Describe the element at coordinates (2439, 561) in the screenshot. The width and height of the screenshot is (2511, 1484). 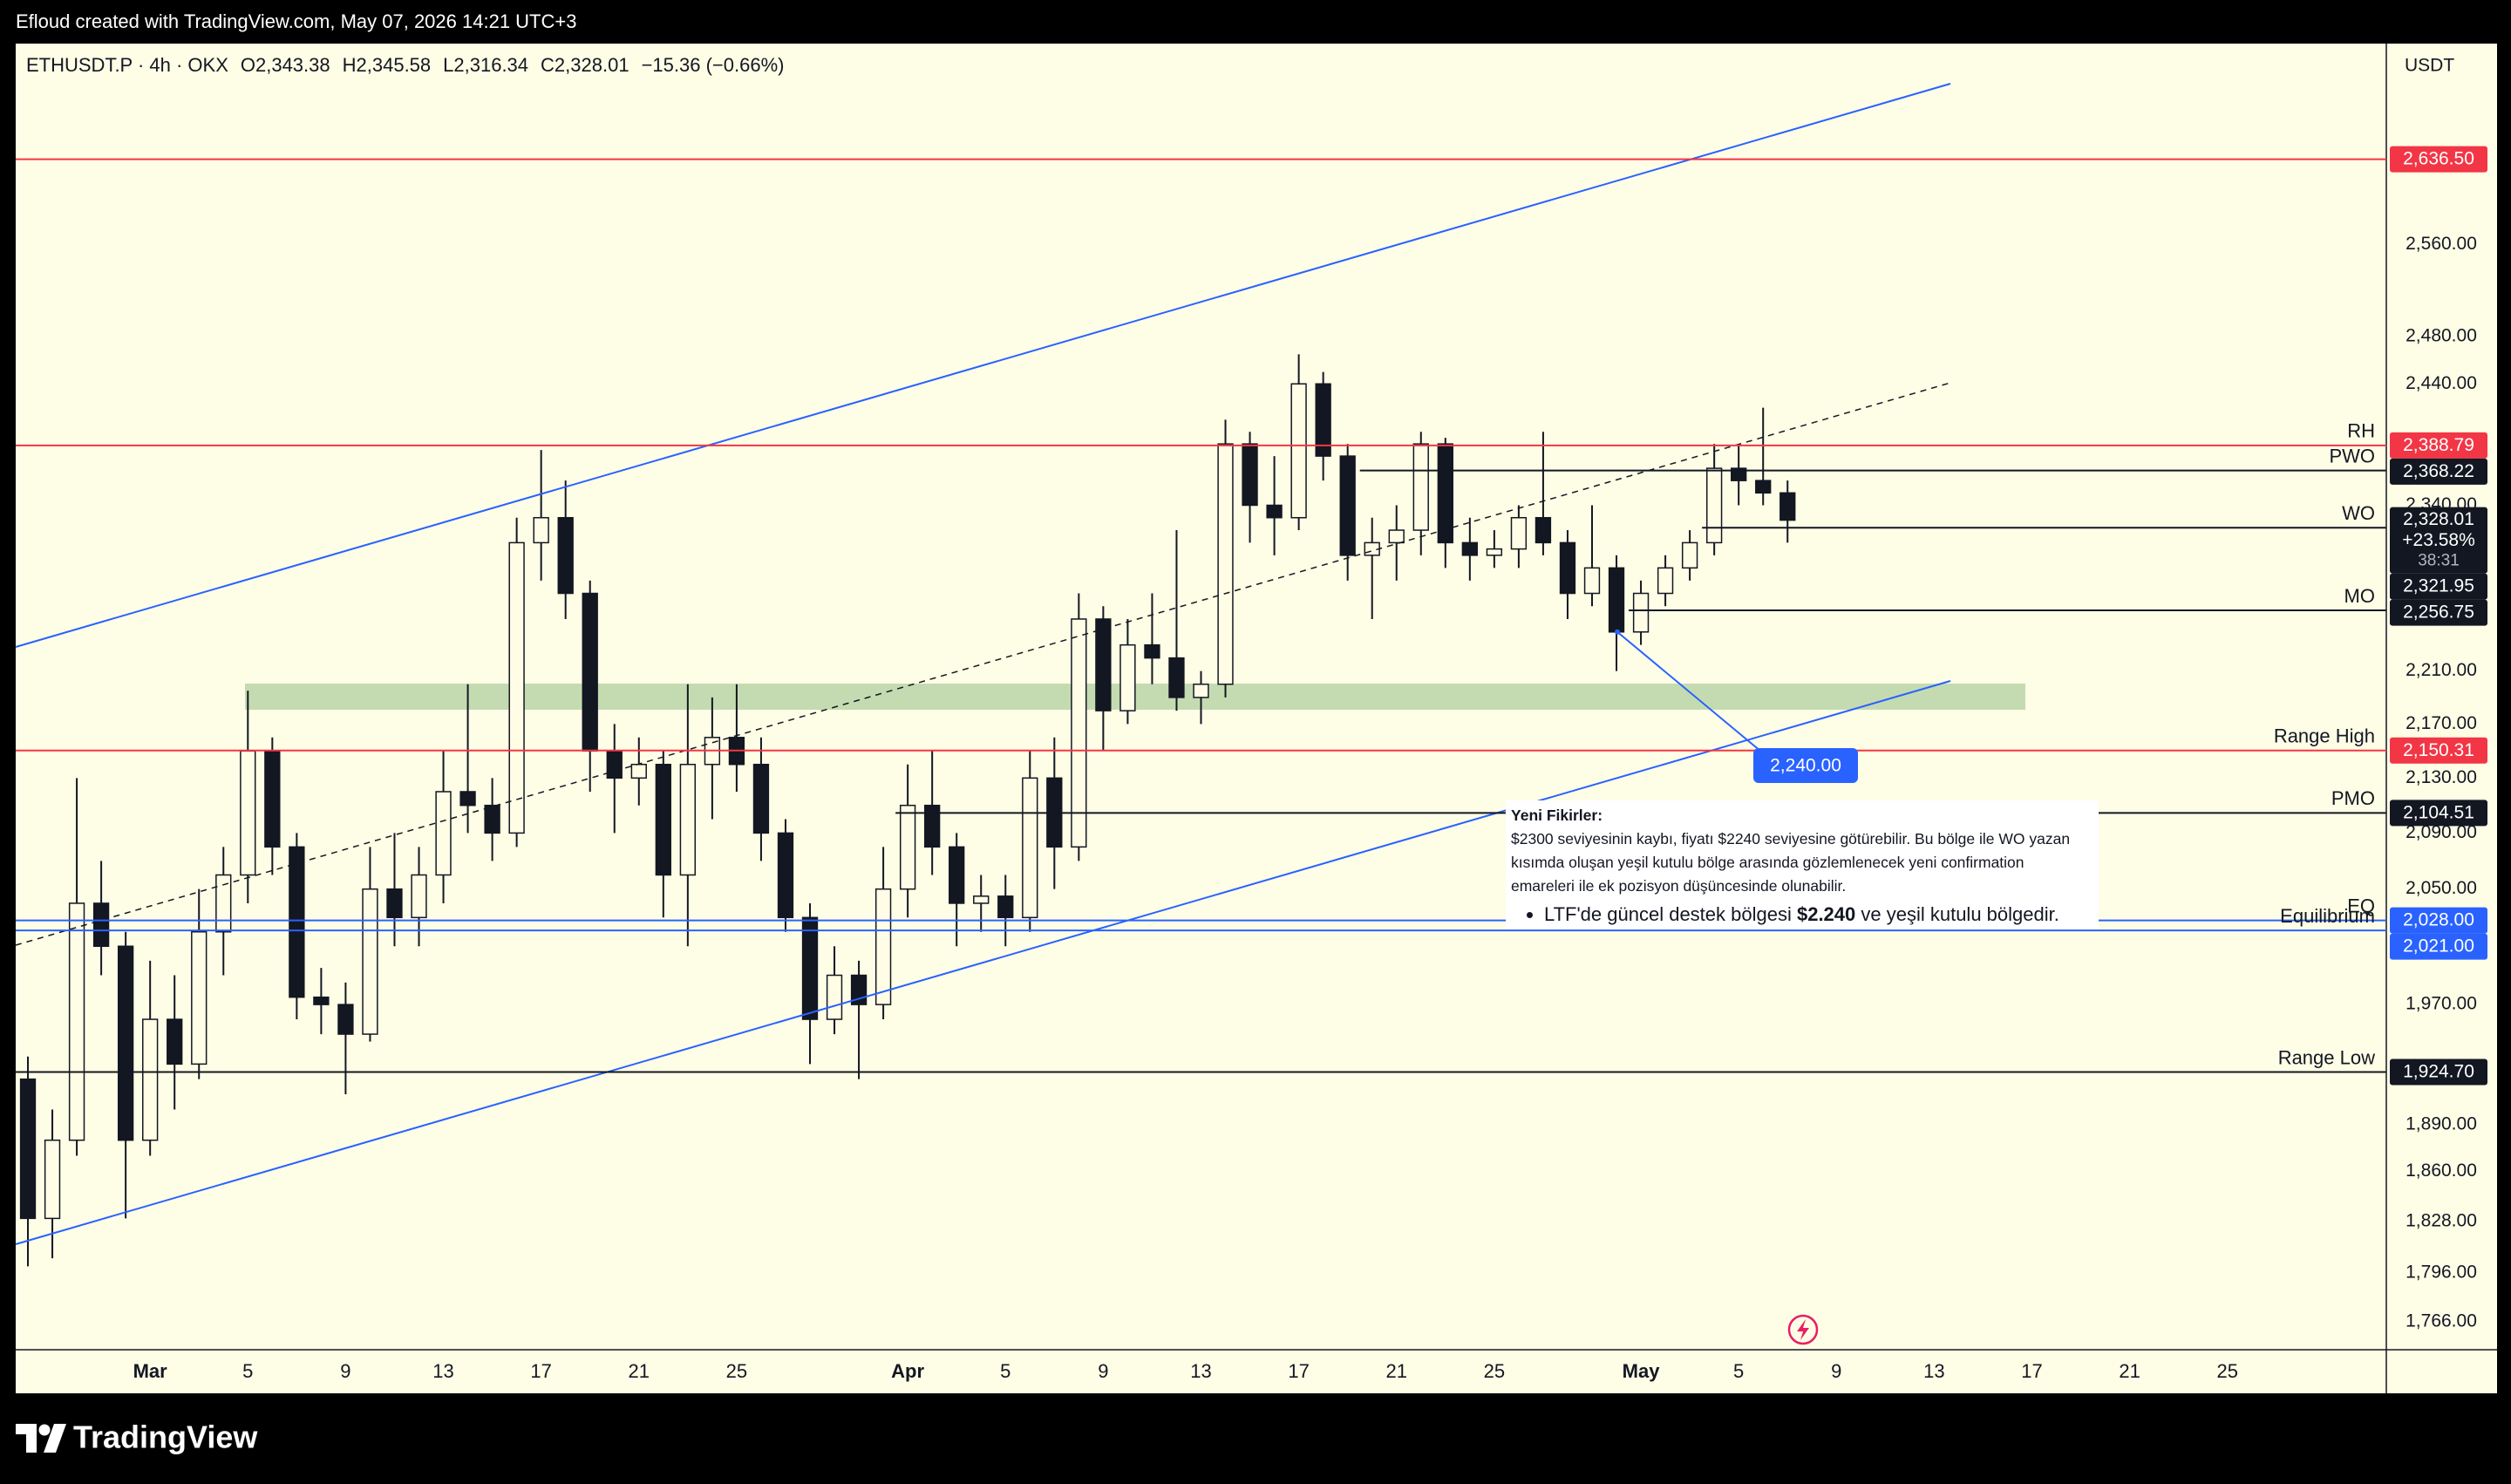
I see `countdown-label: 38:31` at that location.